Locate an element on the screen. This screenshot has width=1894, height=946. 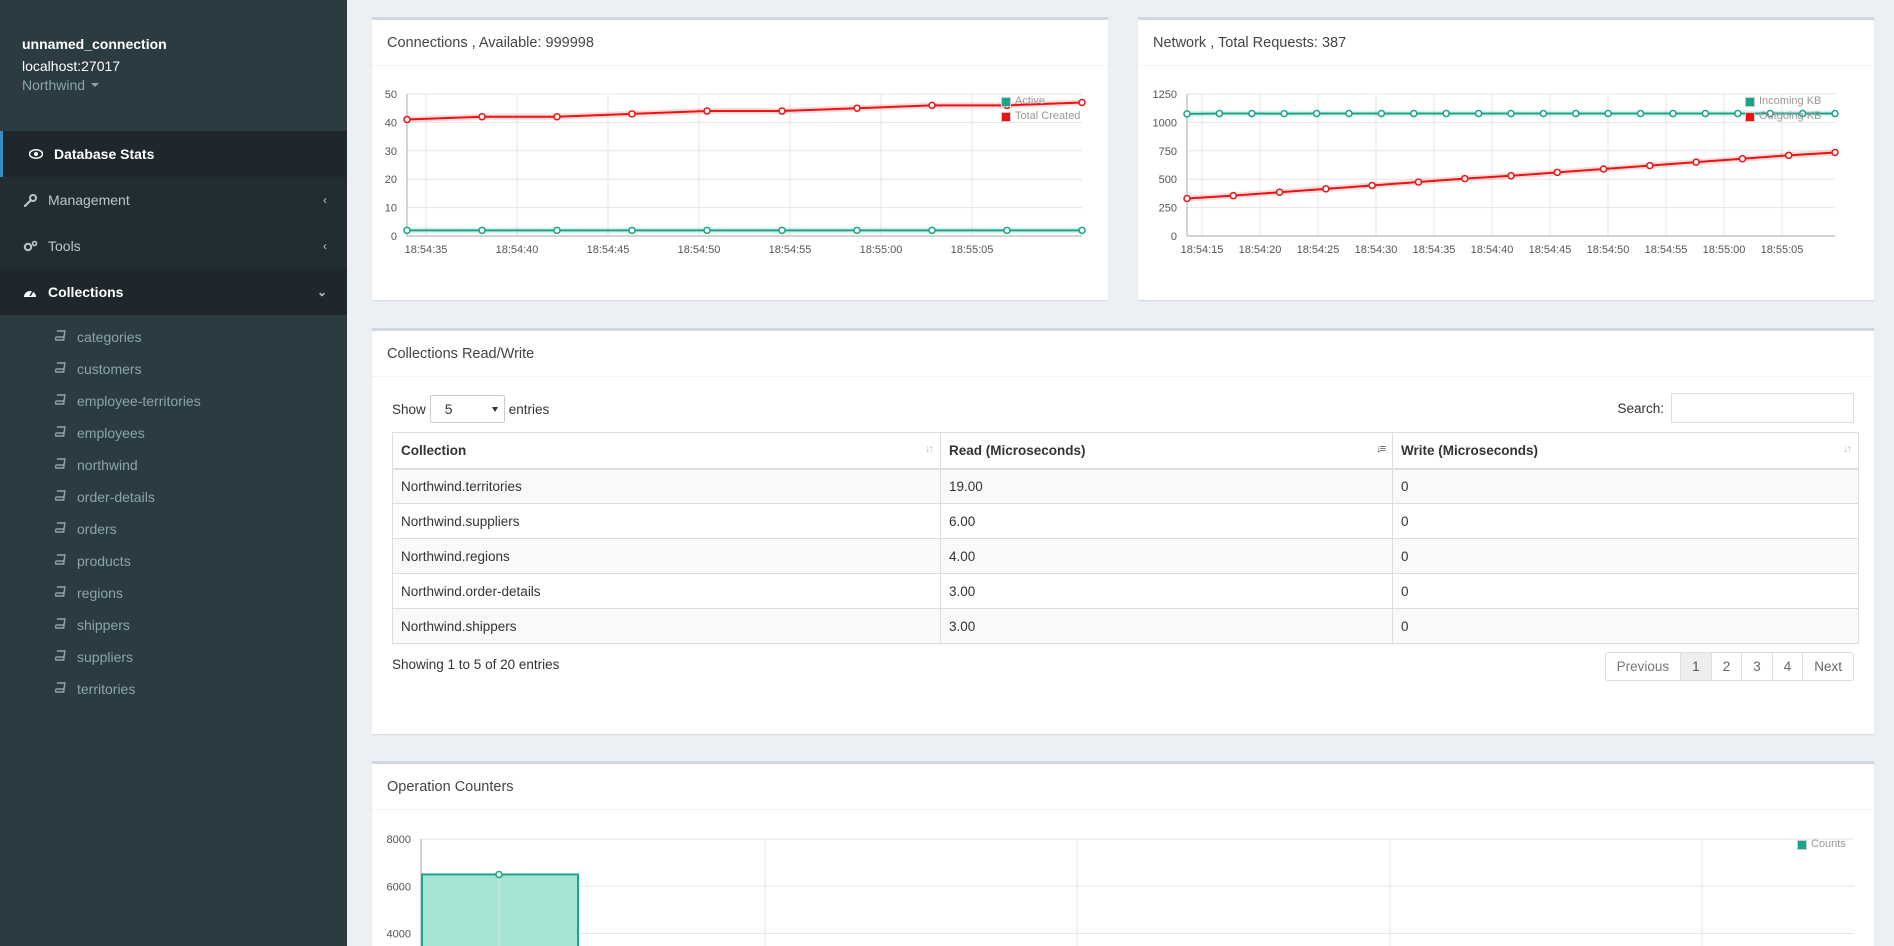
connections-legend: Active Total Created is located at coordinates (1040, 109).